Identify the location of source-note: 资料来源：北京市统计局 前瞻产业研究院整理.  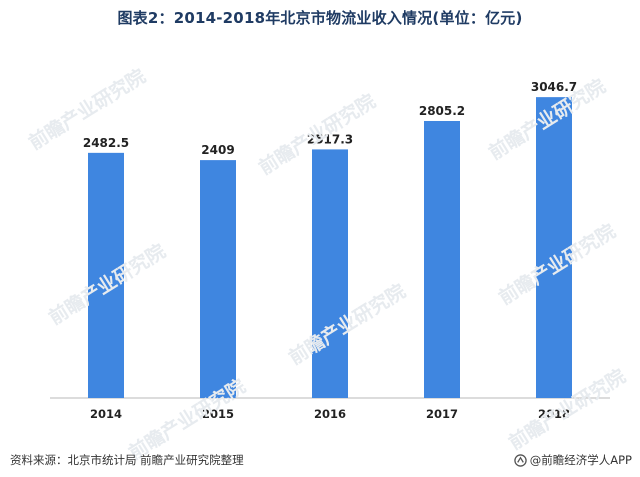
(127, 460).